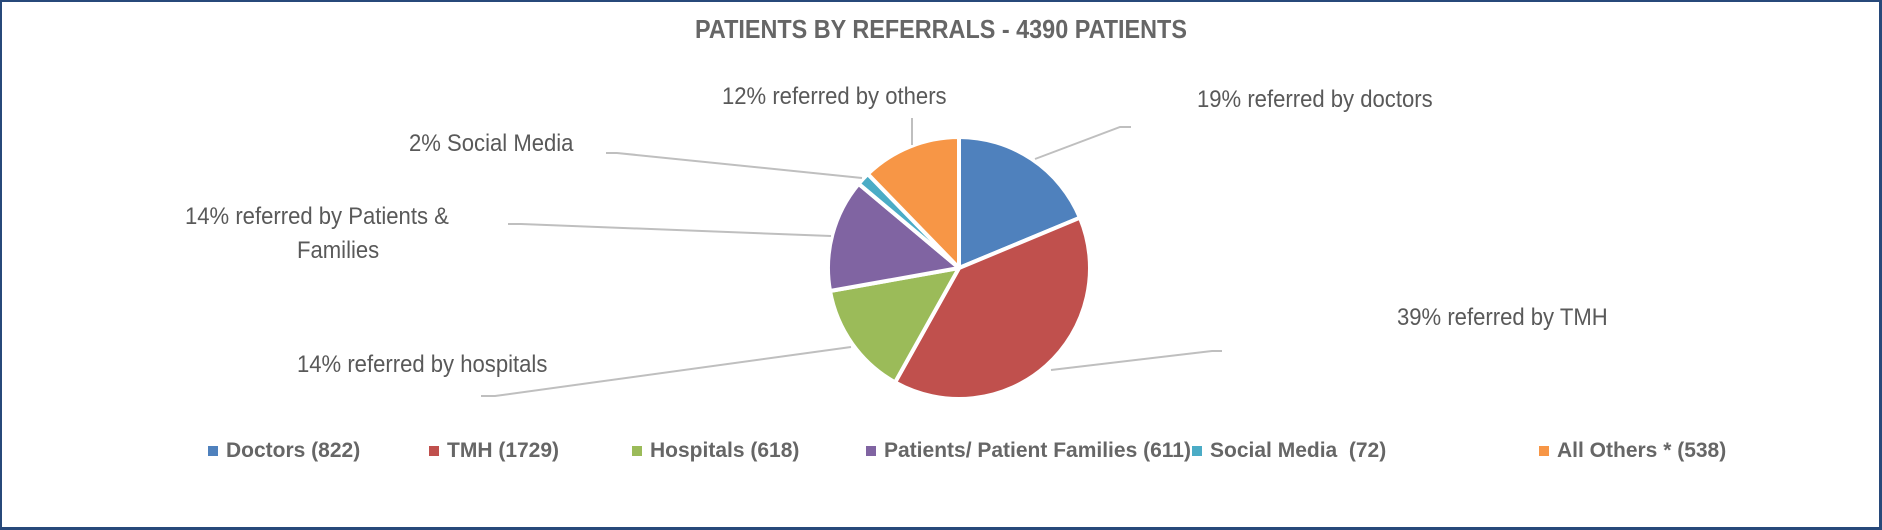  What do you see at coordinates (503, 450) in the screenshot?
I see `legend-label: TMH (1729)` at bounding box center [503, 450].